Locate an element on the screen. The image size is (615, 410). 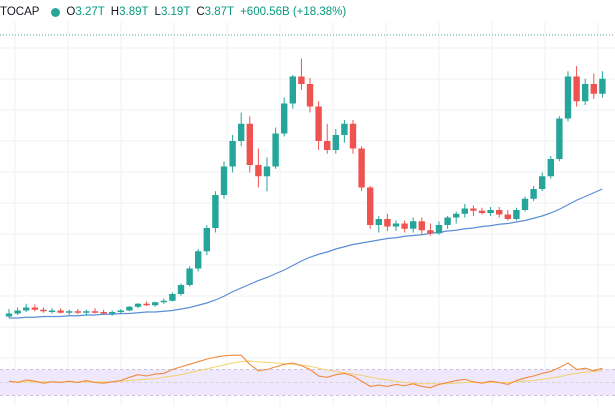
rsi-line is located at coordinates (305, 371).